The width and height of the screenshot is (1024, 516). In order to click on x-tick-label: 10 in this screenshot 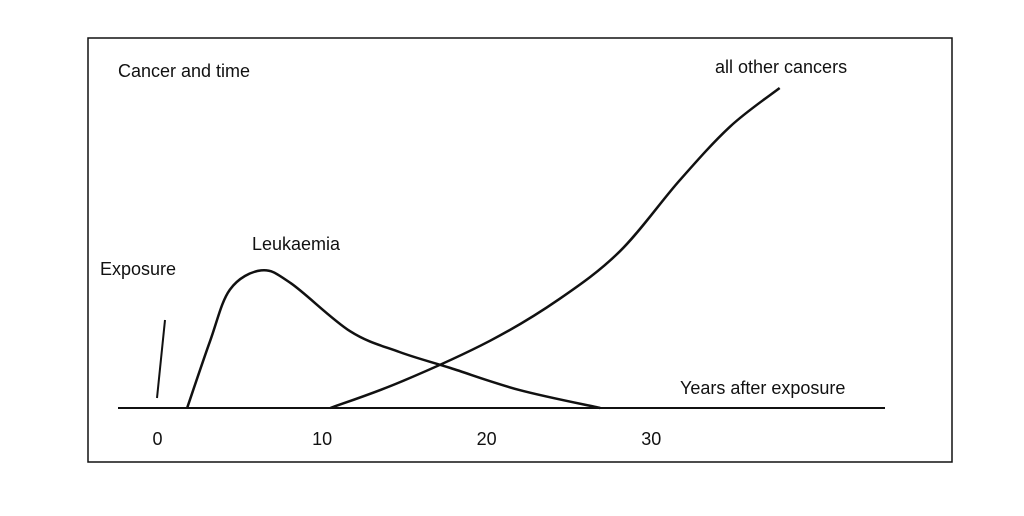, I will do `click(322, 439)`.